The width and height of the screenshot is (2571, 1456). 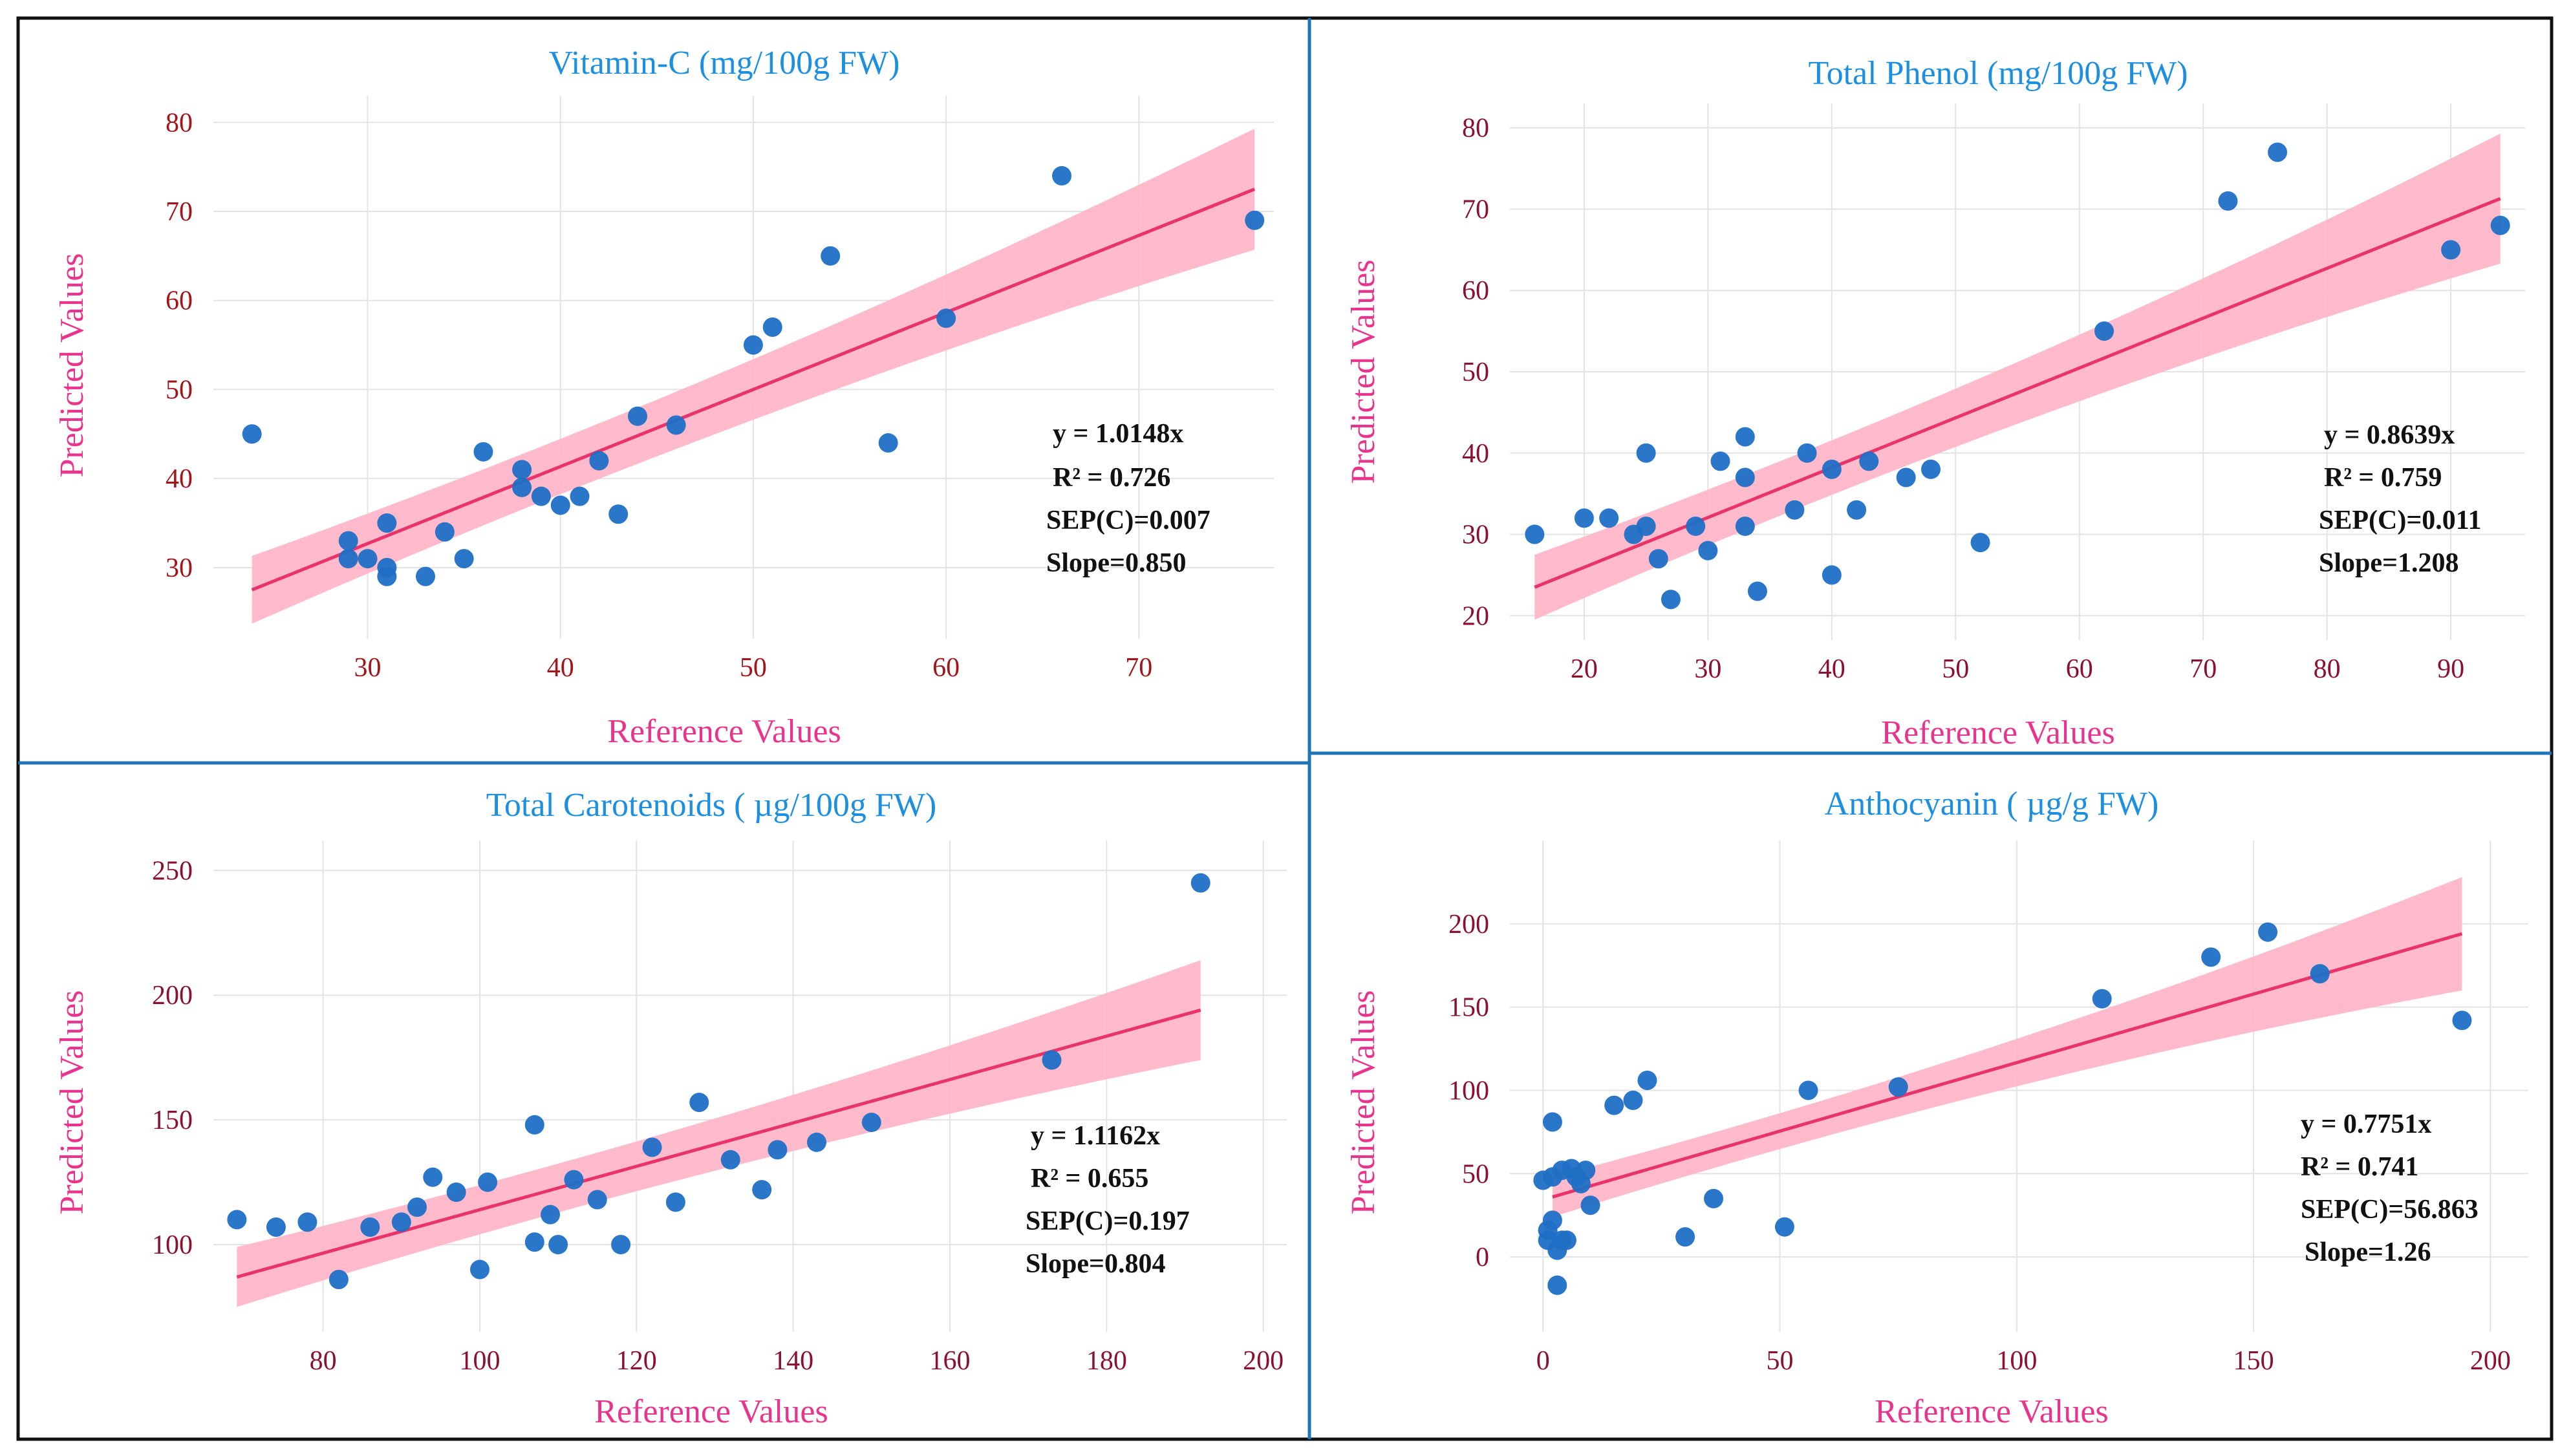 What do you see at coordinates (949, 1361) in the screenshot?
I see `x-tick-label: 160` at bounding box center [949, 1361].